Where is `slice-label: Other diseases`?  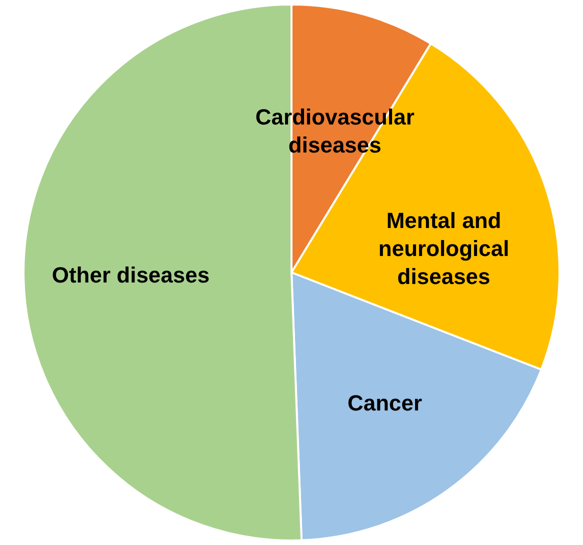 slice-label: Other diseases is located at coordinates (131, 275).